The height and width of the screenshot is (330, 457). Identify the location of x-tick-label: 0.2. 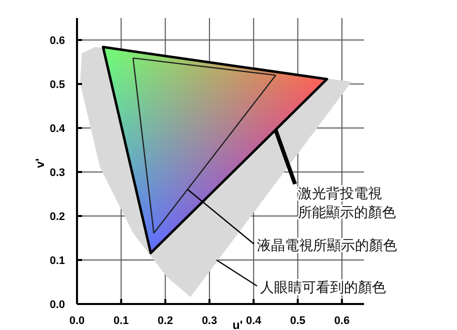
(165, 321).